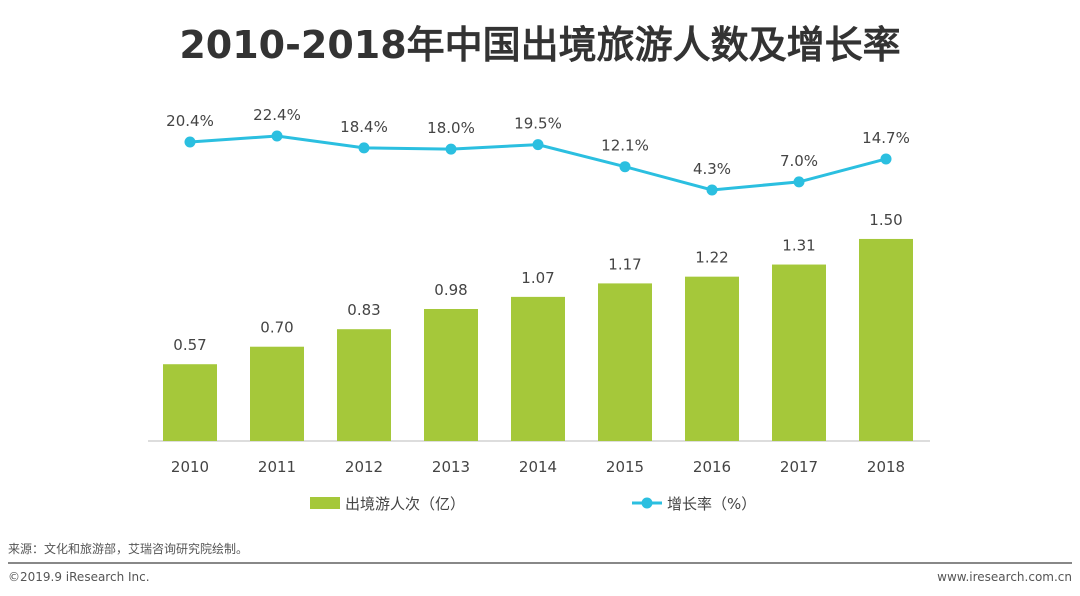 The image size is (1080, 596). Describe the element at coordinates (886, 467) in the screenshot. I see `x-tick-label: 2018` at that location.